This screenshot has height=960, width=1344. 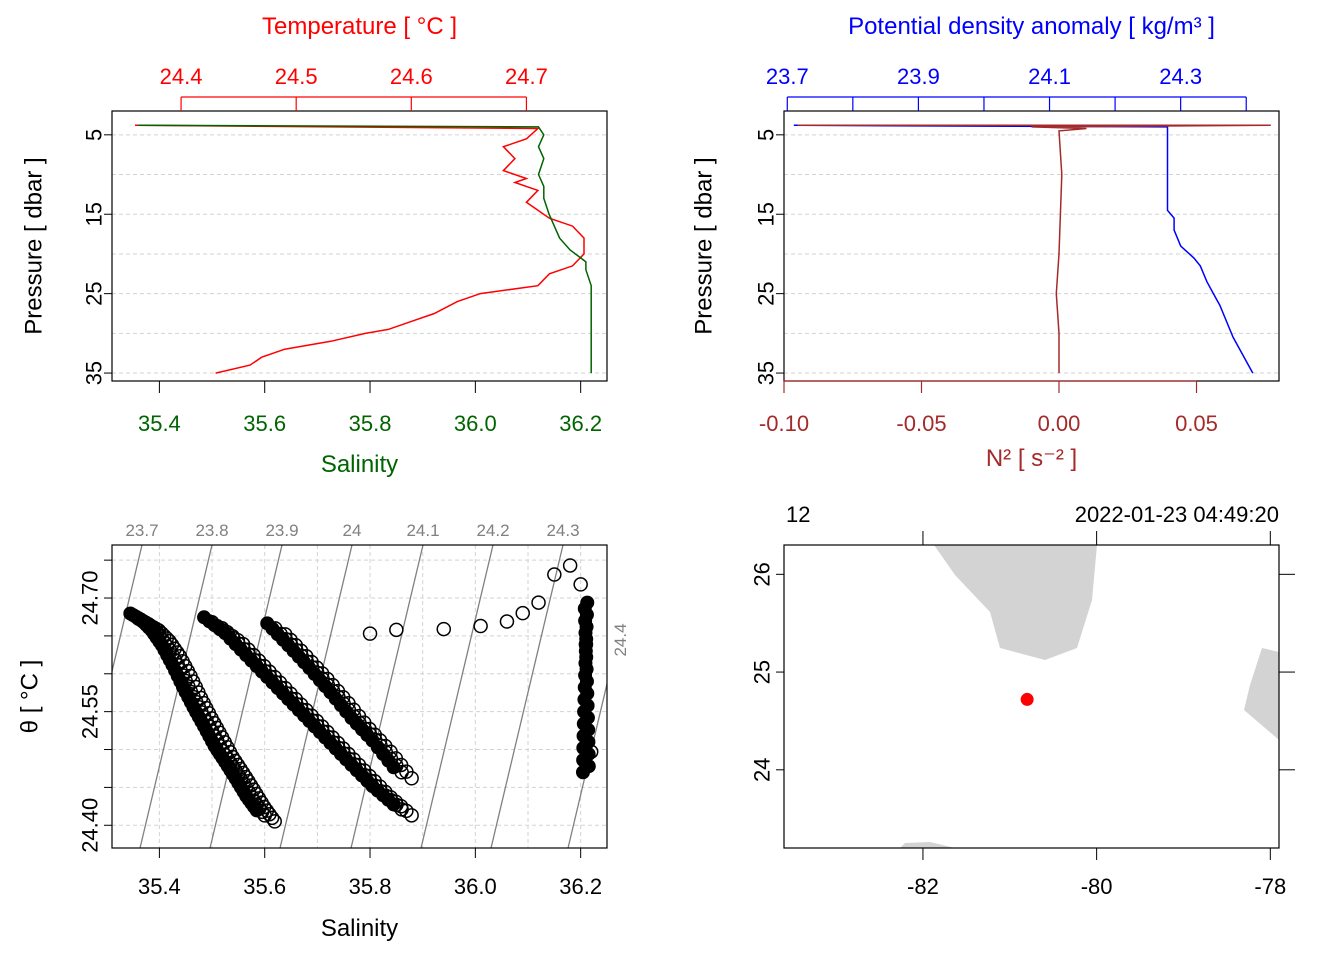 What do you see at coordinates (422, 530) in the screenshot?
I see `isopycnal-label: 24.1` at bounding box center [422, 530].